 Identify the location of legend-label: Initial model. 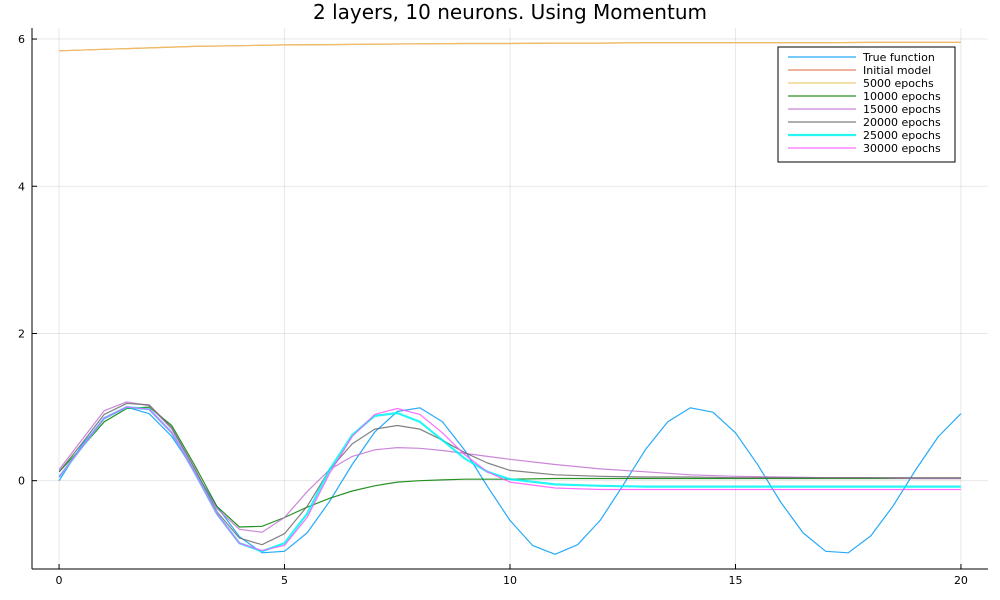
(897, 70).